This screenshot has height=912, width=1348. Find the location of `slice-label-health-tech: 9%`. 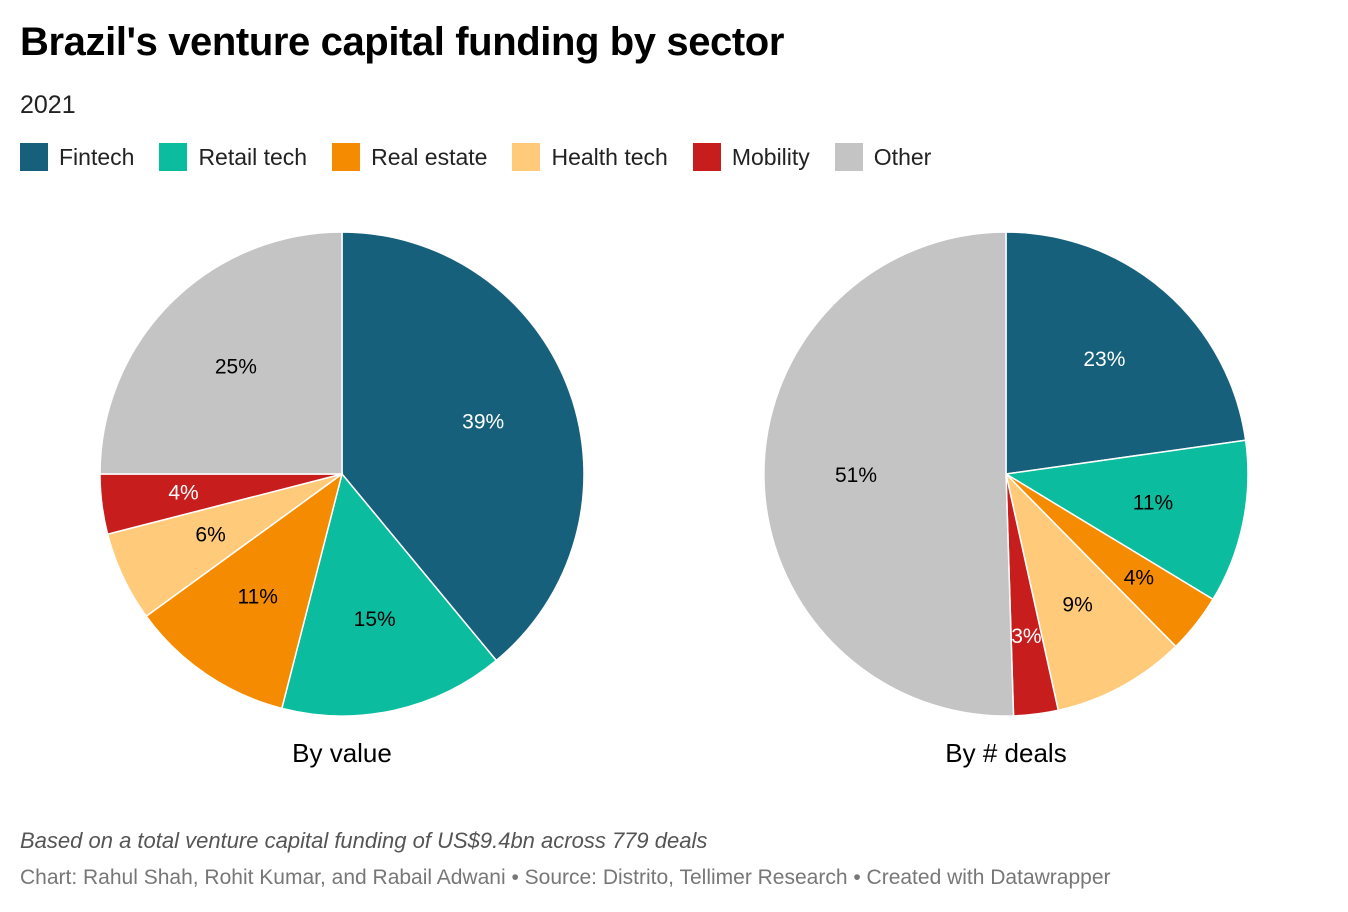

slice-label-health-tech: 9% is located at coordinates (1077, 604).